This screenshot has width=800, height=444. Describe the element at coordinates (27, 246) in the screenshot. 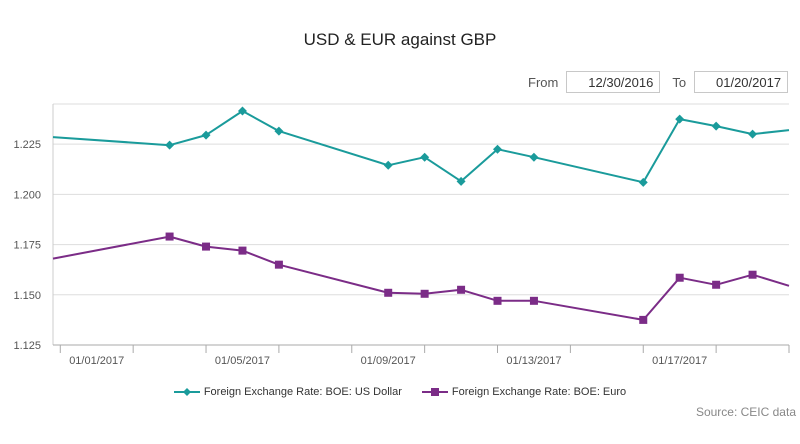

I see `y-tick-label: 1.175` at that location.